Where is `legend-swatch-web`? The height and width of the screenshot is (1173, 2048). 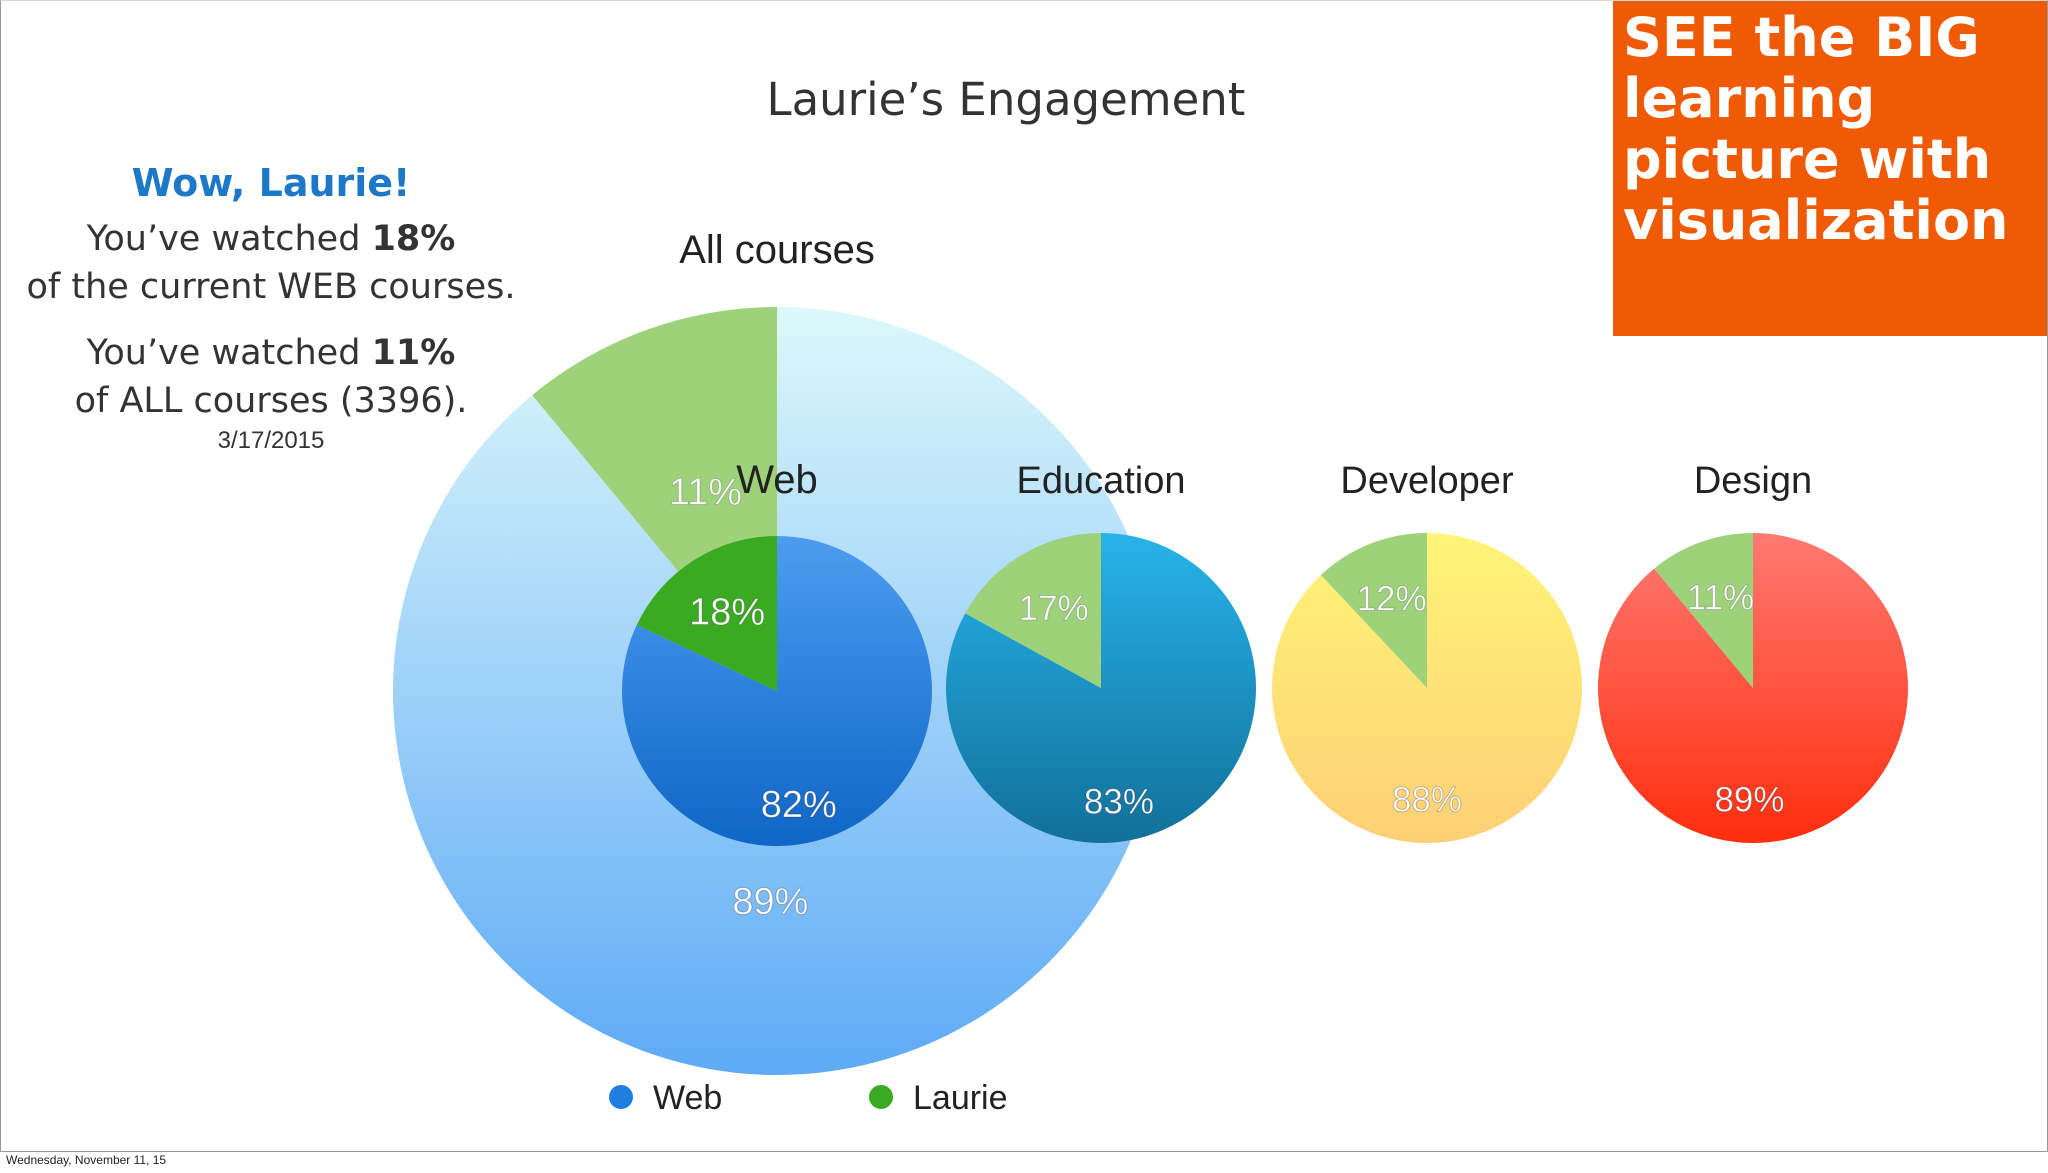 legend-swatch-web is located at coordinates (621, 1097).